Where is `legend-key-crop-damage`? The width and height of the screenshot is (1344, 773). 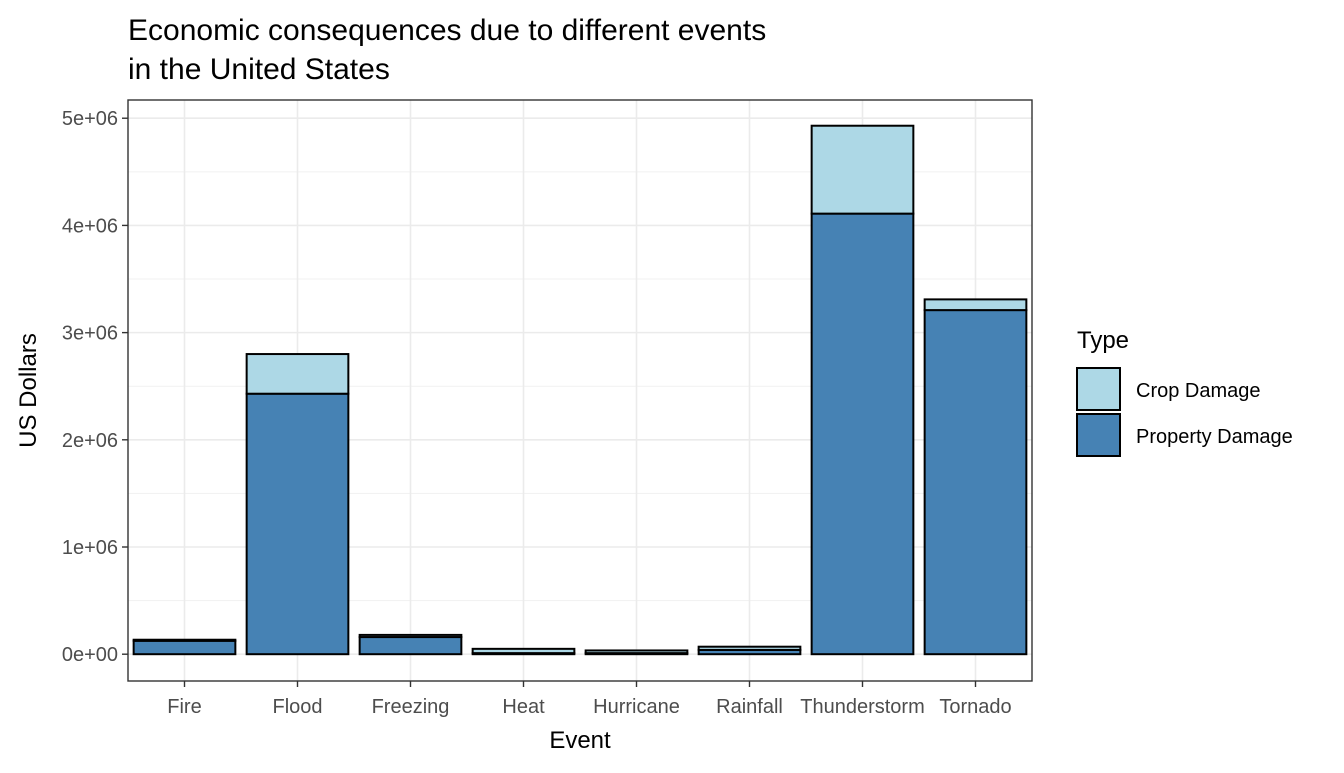 legend-key-crop-damage is located at coordinates (1098, 389).